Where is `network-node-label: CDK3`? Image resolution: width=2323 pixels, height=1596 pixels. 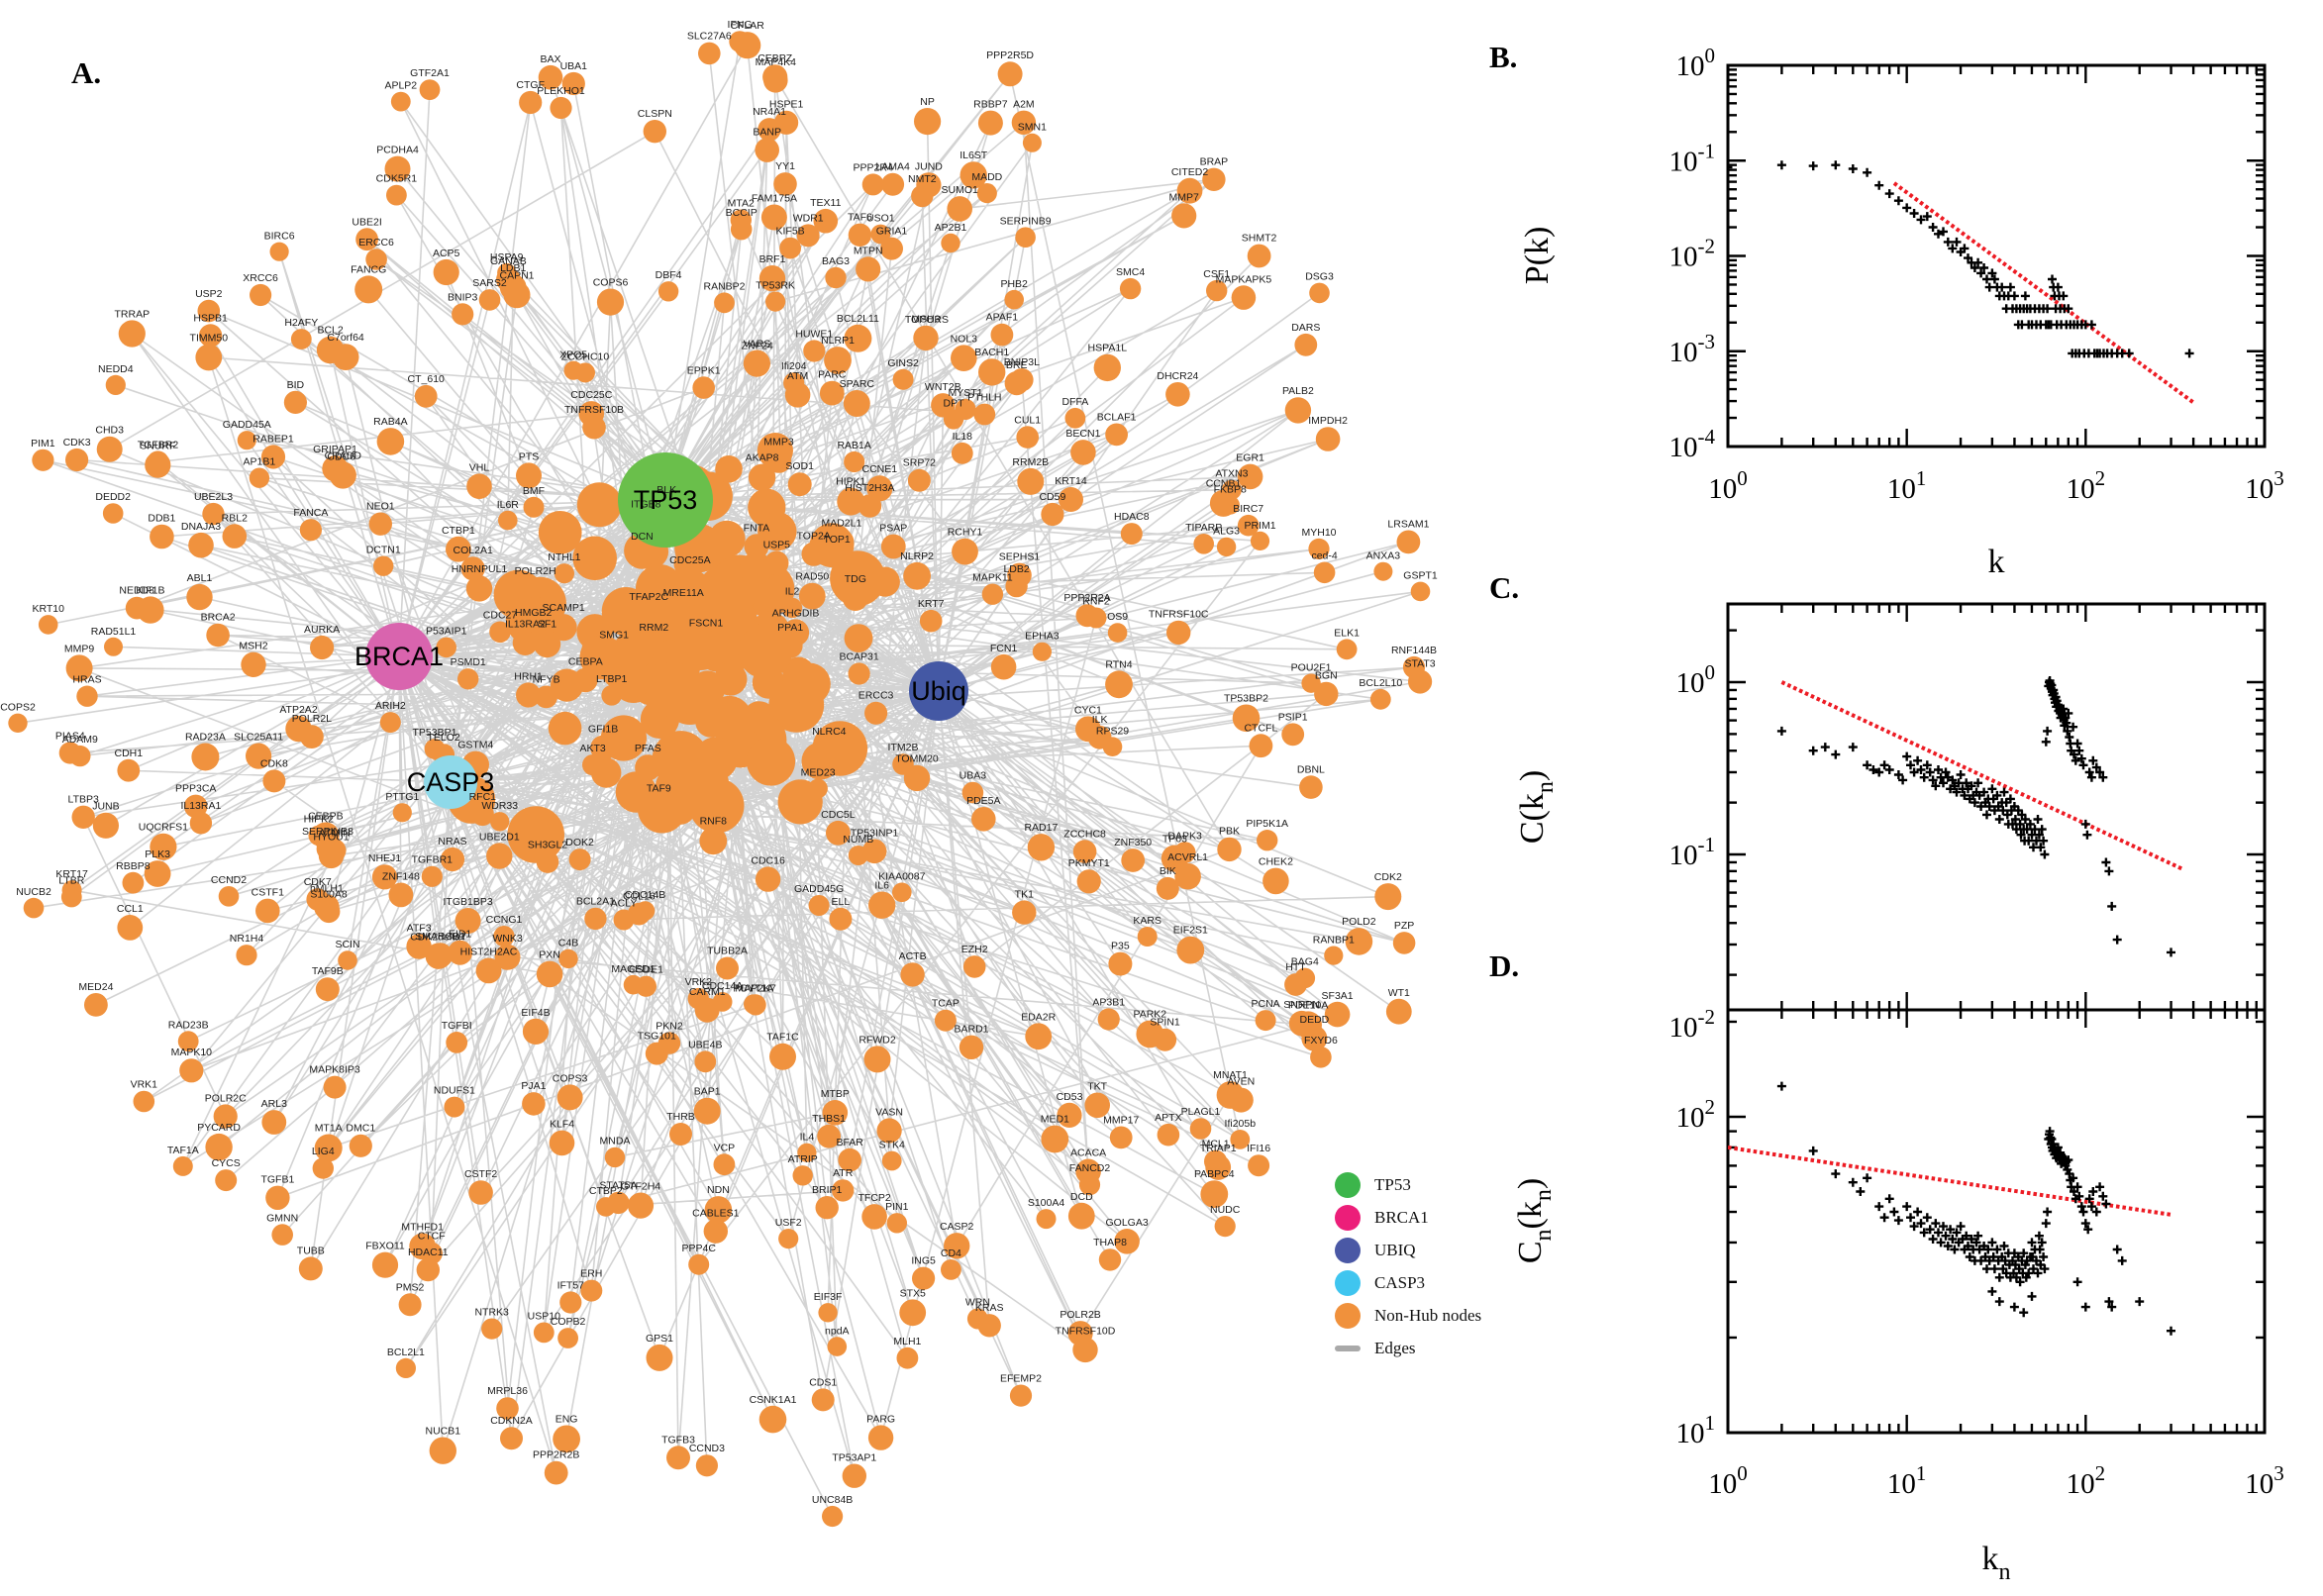
network-node-label: CDK3 is located at coordinates (77, 443).